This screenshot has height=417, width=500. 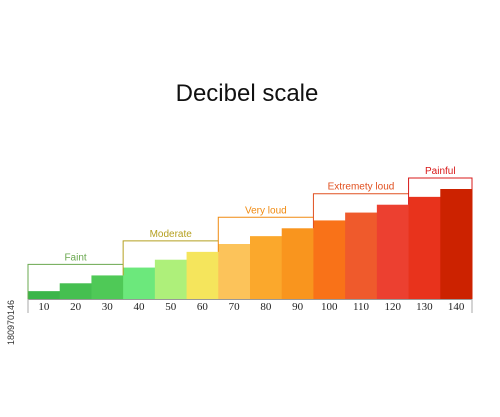 I want to click on tick-label-50: 50, so click(x=171, y=307).